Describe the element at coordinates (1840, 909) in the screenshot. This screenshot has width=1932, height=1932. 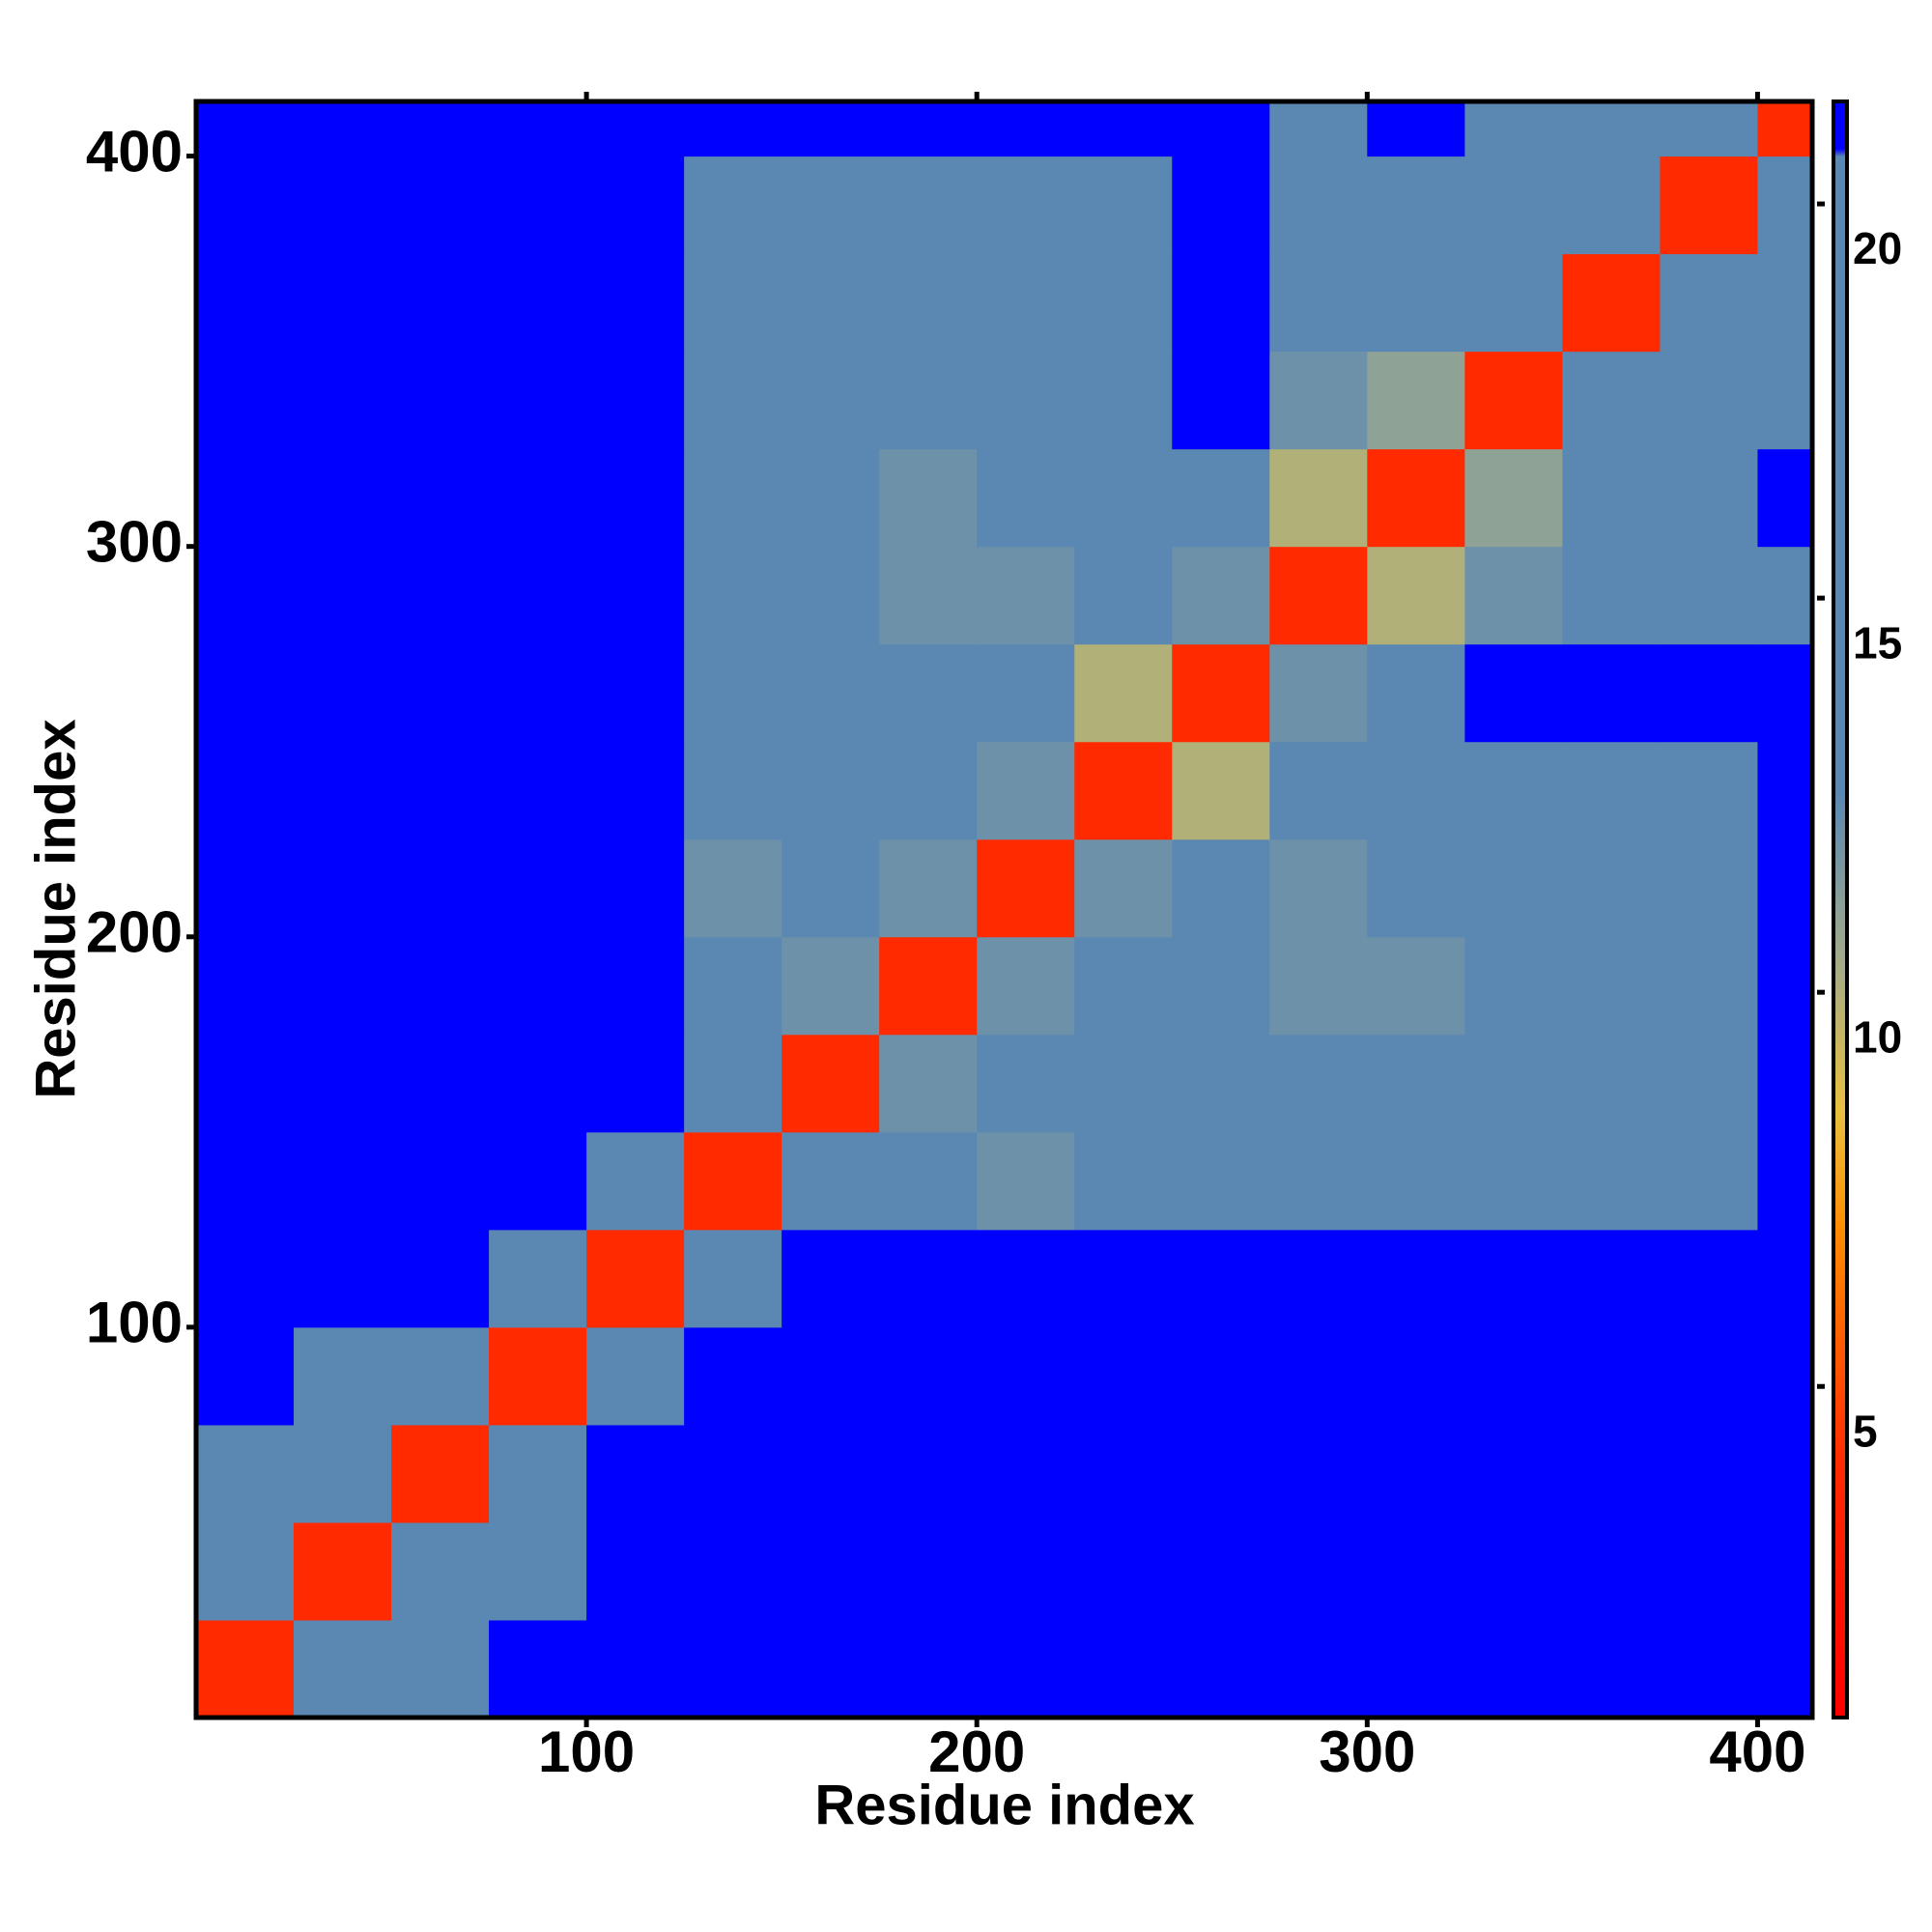
I see `colorbar` at that location.